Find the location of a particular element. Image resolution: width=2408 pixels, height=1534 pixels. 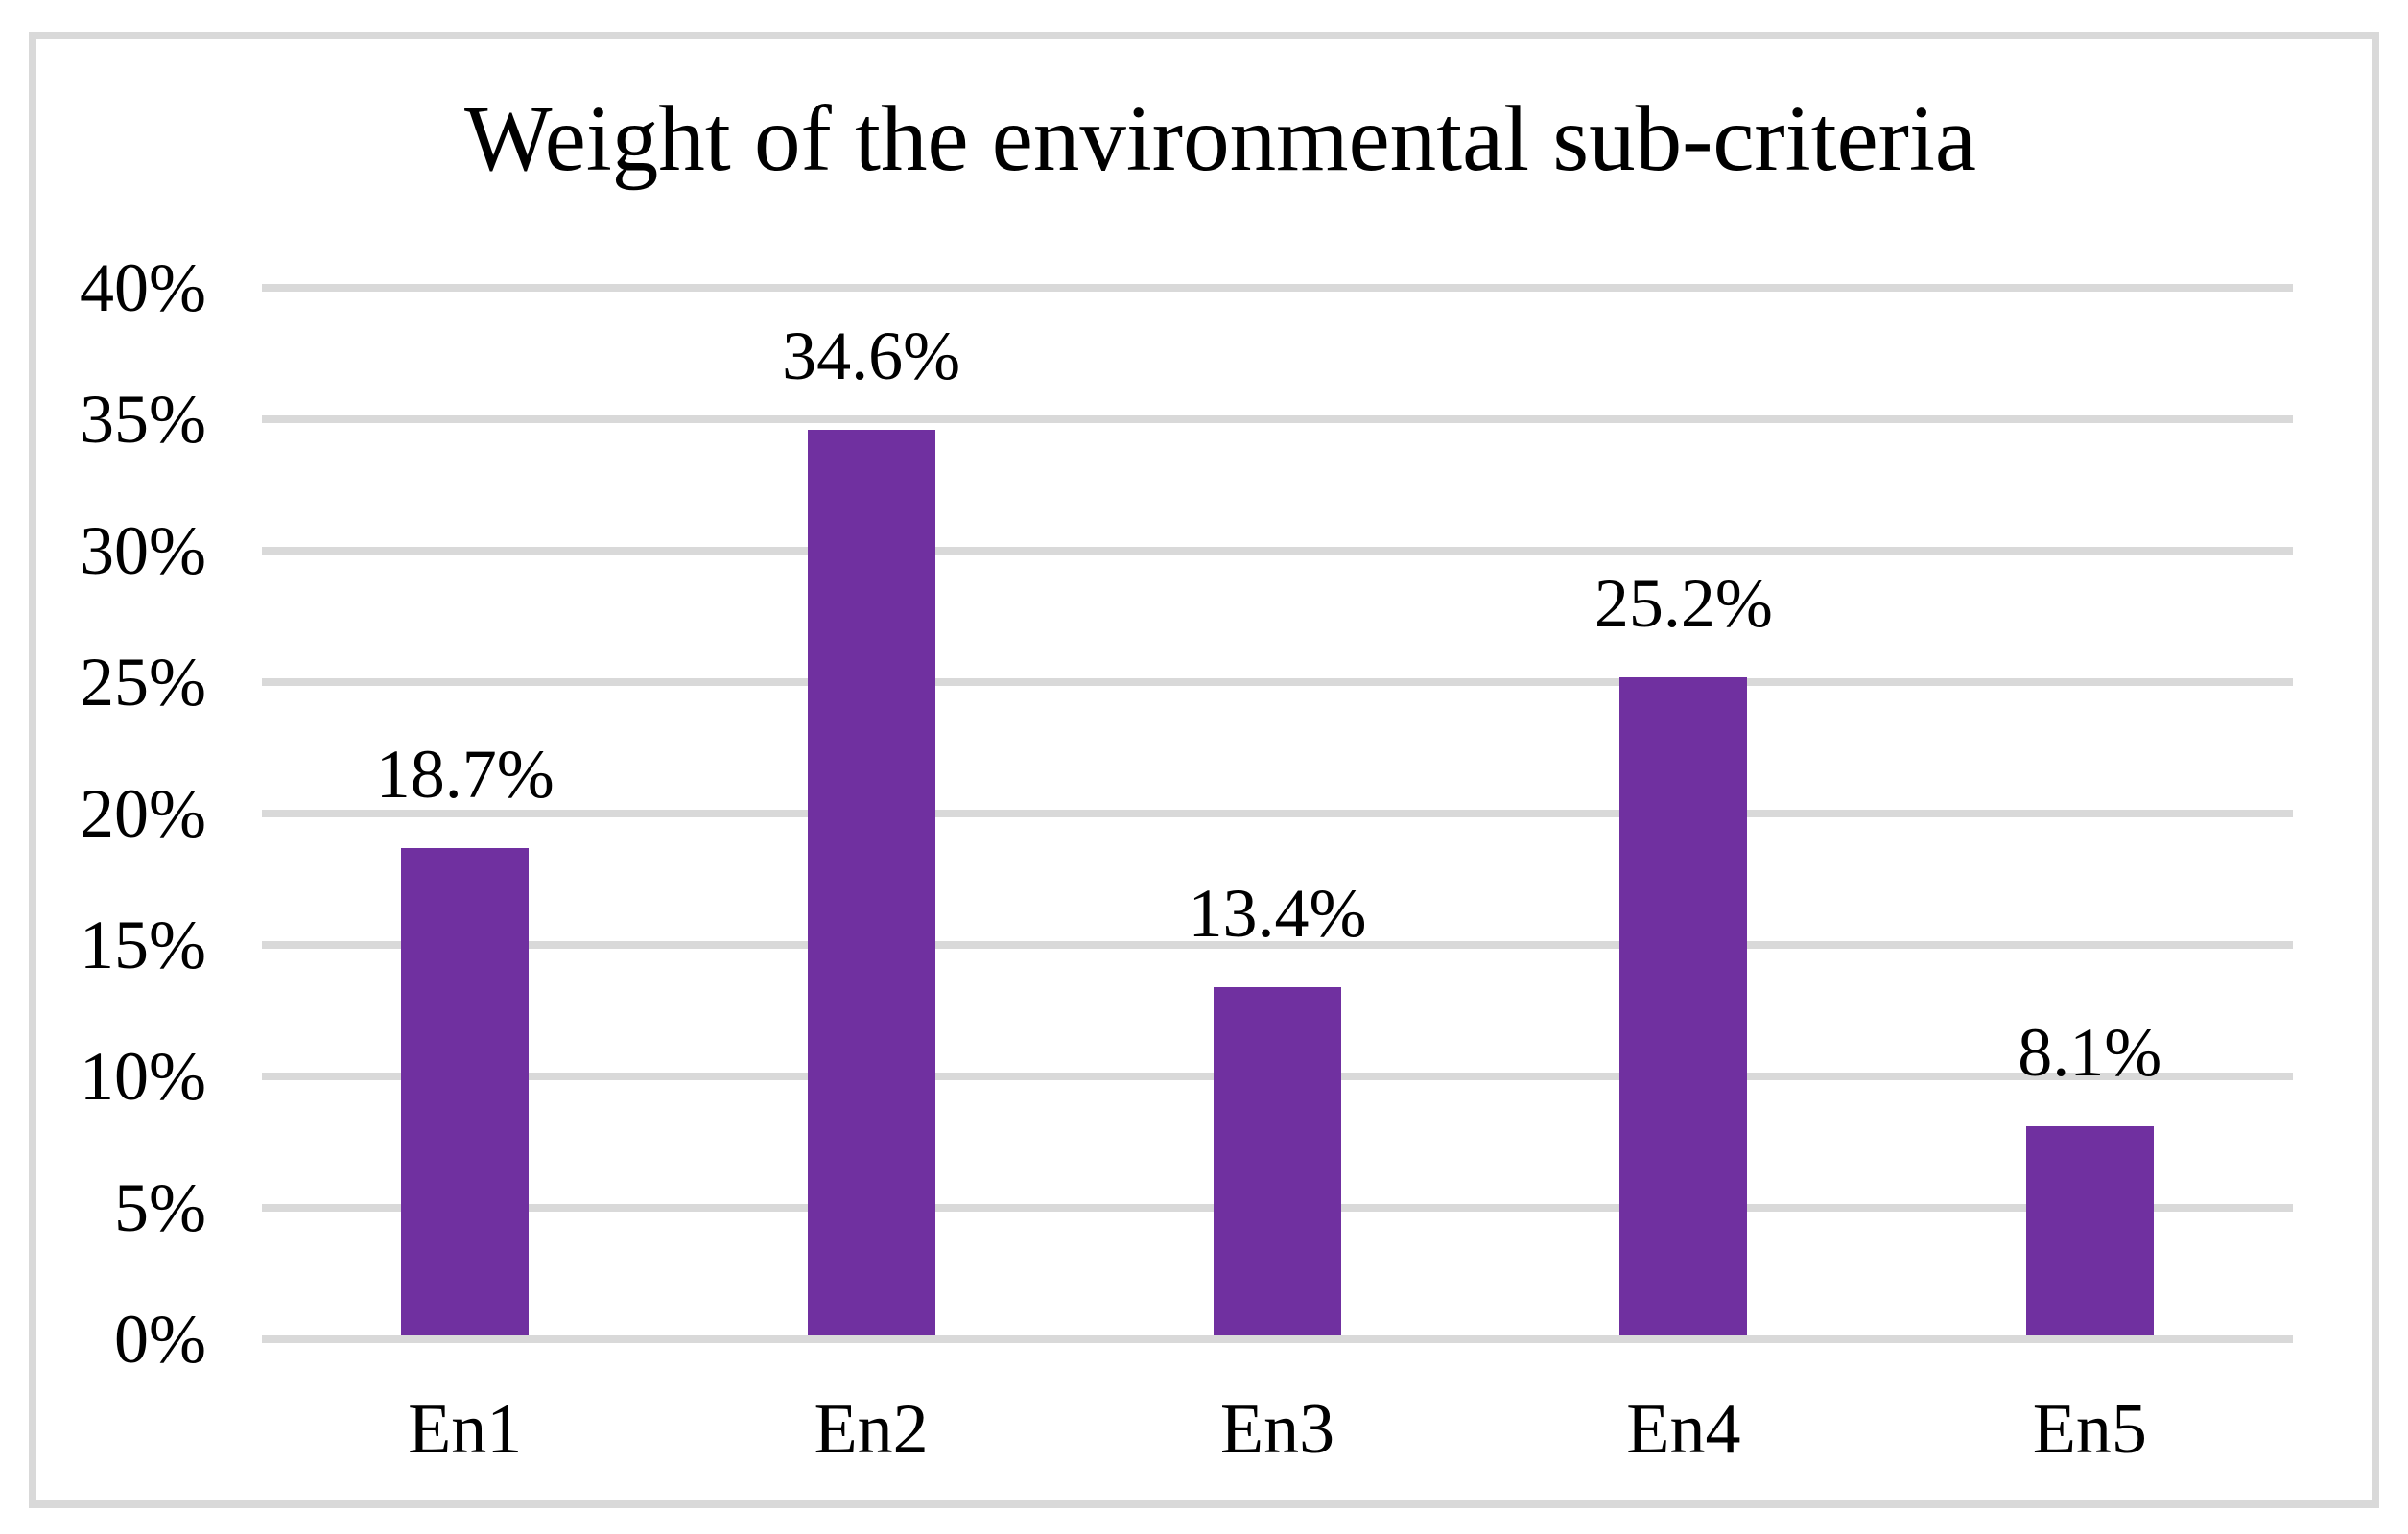

x-axis-category-label: En2 is located at coordinates (871, 1430).